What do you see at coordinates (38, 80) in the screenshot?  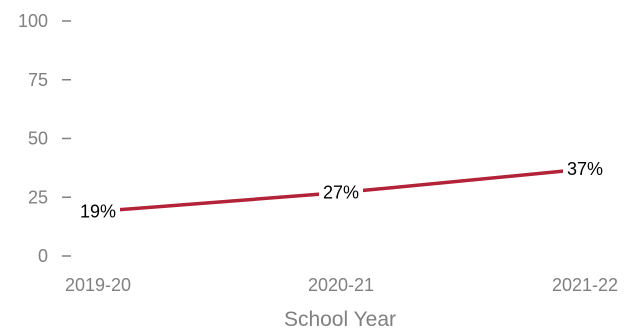 I see `y-tick-label: 75` at bounding box center [38, 80].